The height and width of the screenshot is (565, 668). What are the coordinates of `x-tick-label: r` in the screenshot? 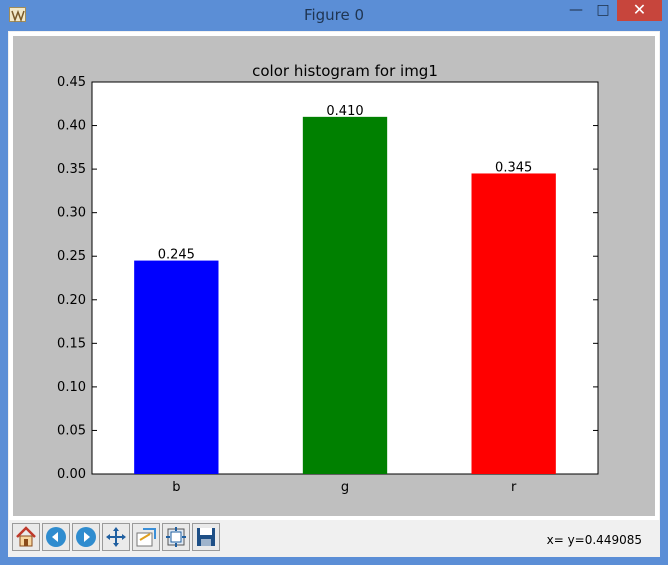 It's located at (514, 487).